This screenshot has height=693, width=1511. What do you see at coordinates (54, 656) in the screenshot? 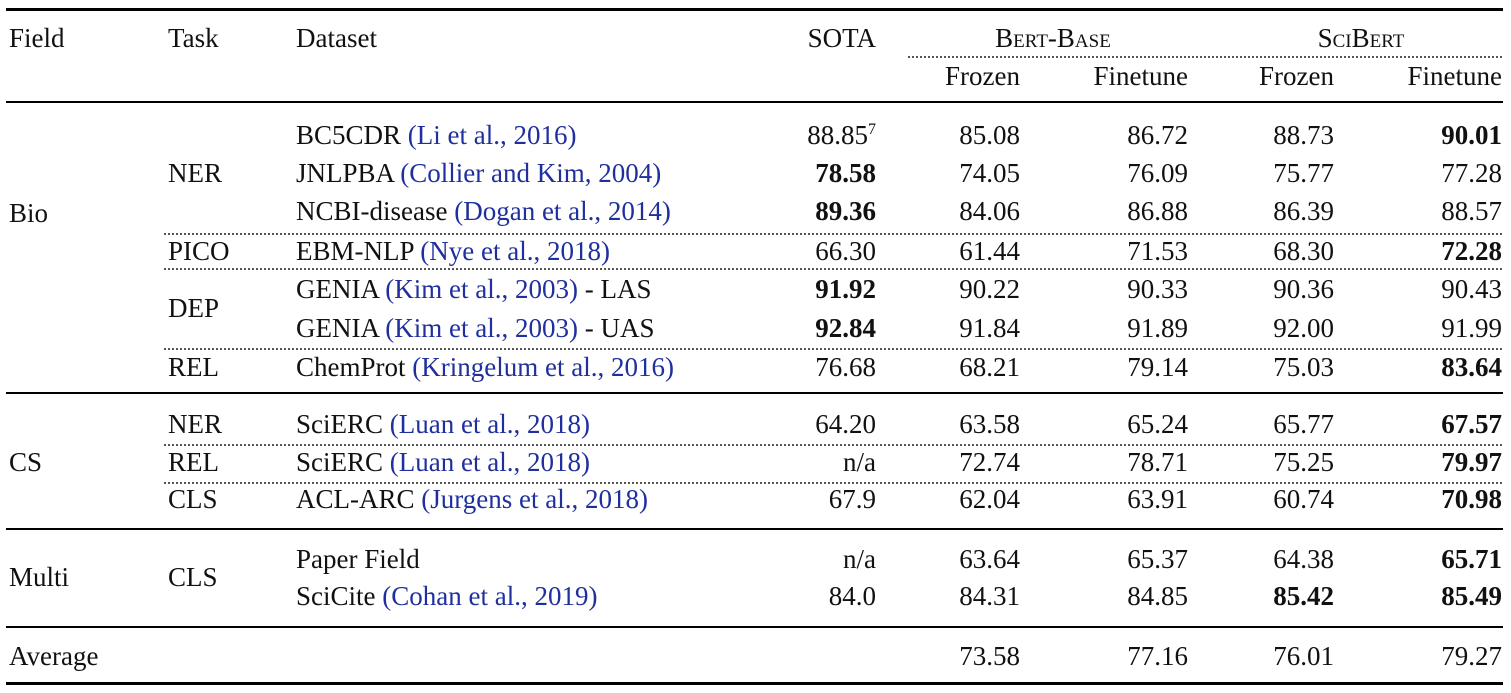
I see `average-label: Average` at bounding box center [54, 656].